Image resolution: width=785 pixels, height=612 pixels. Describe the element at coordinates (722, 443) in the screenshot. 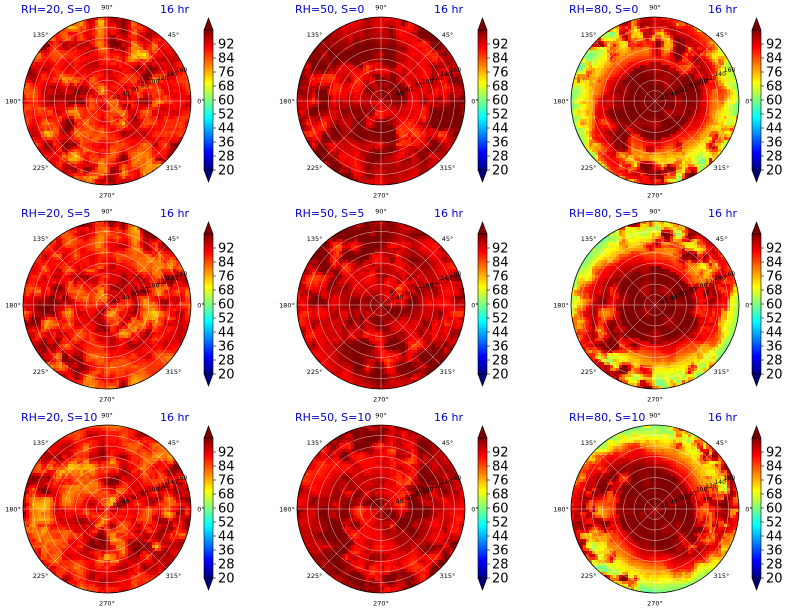

I see `angle-tick-label: 45°` at that location.